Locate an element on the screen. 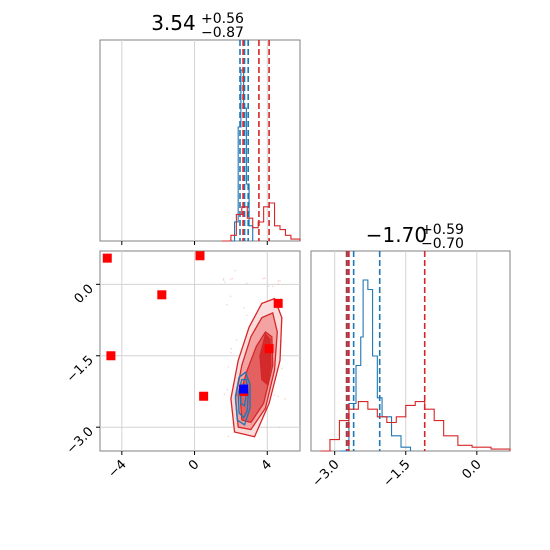  histogram-series-blue is located at coordinates (375, 365).